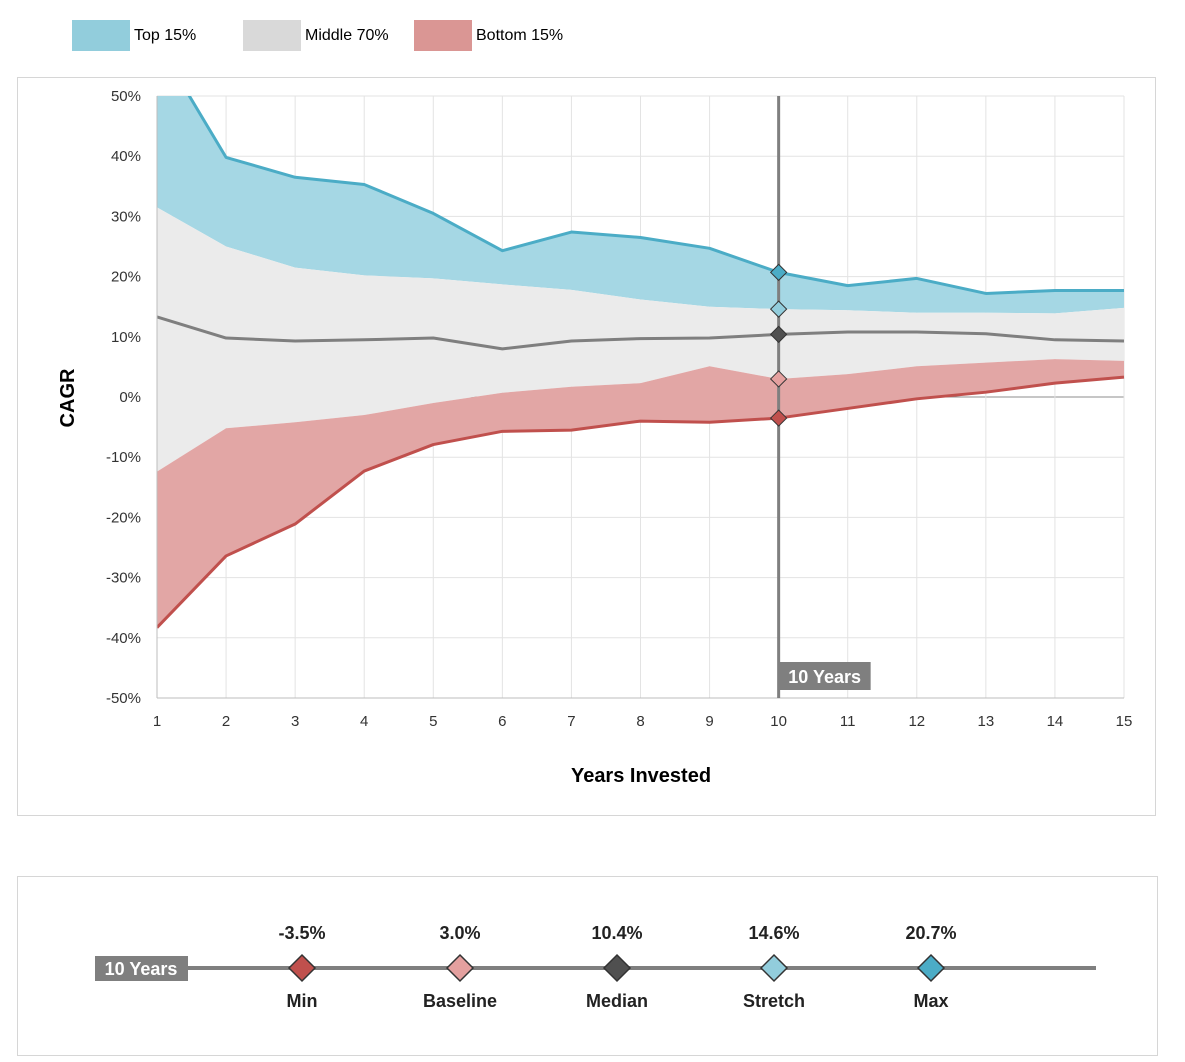 Image resolution: width=1185 pixels, height=1062 pixels. Describe the element at coordinates (774, 1001) in the screenshot. I see `summary-label-stretch: Stretch` at that location.